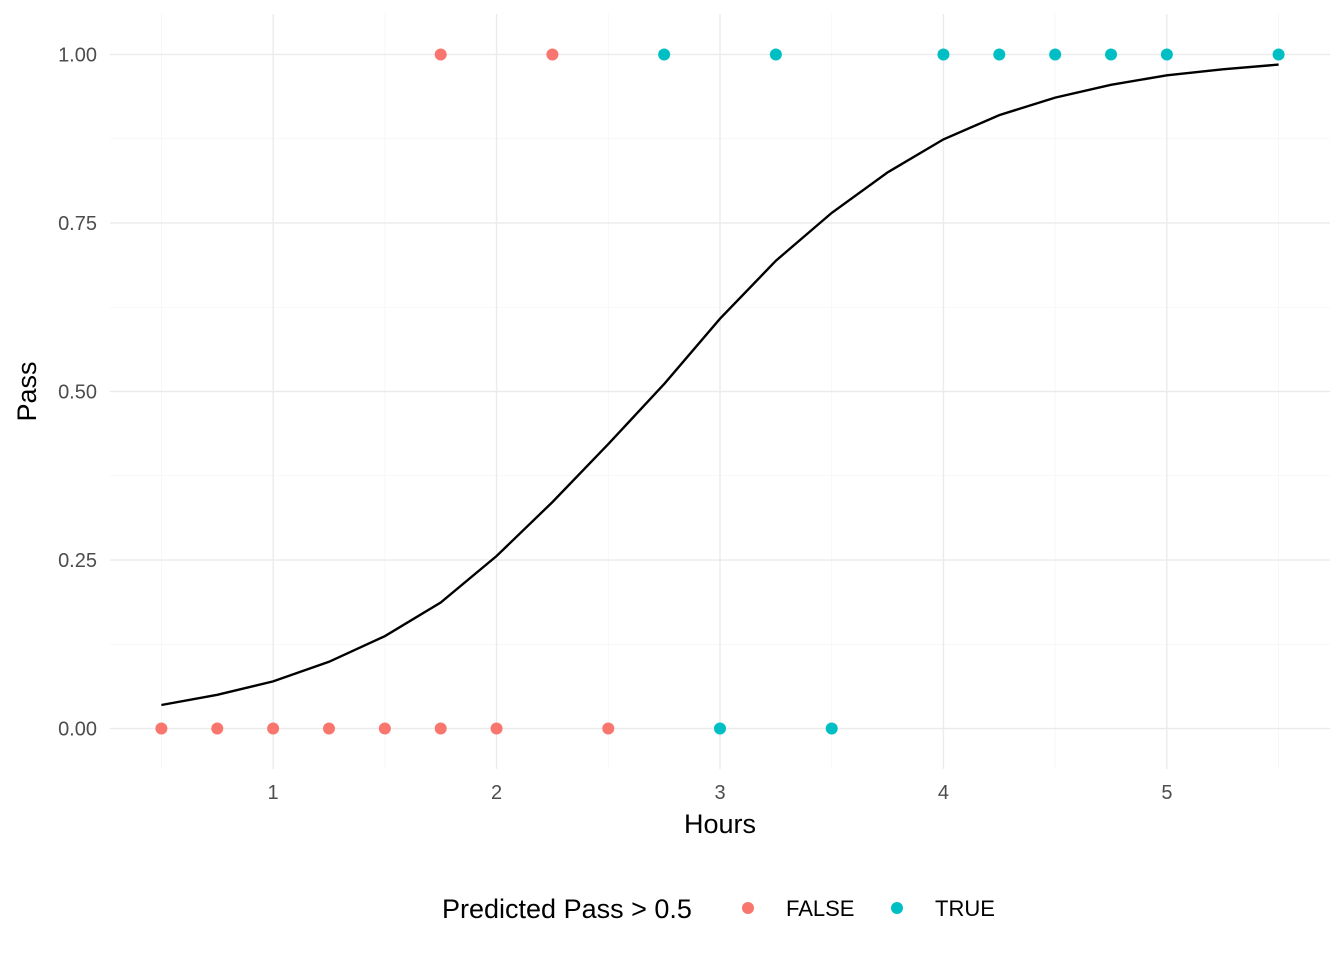 This screenshot has height=960, width=1344. I want to click on y-tick-label: 1.00, so click(77, 55).